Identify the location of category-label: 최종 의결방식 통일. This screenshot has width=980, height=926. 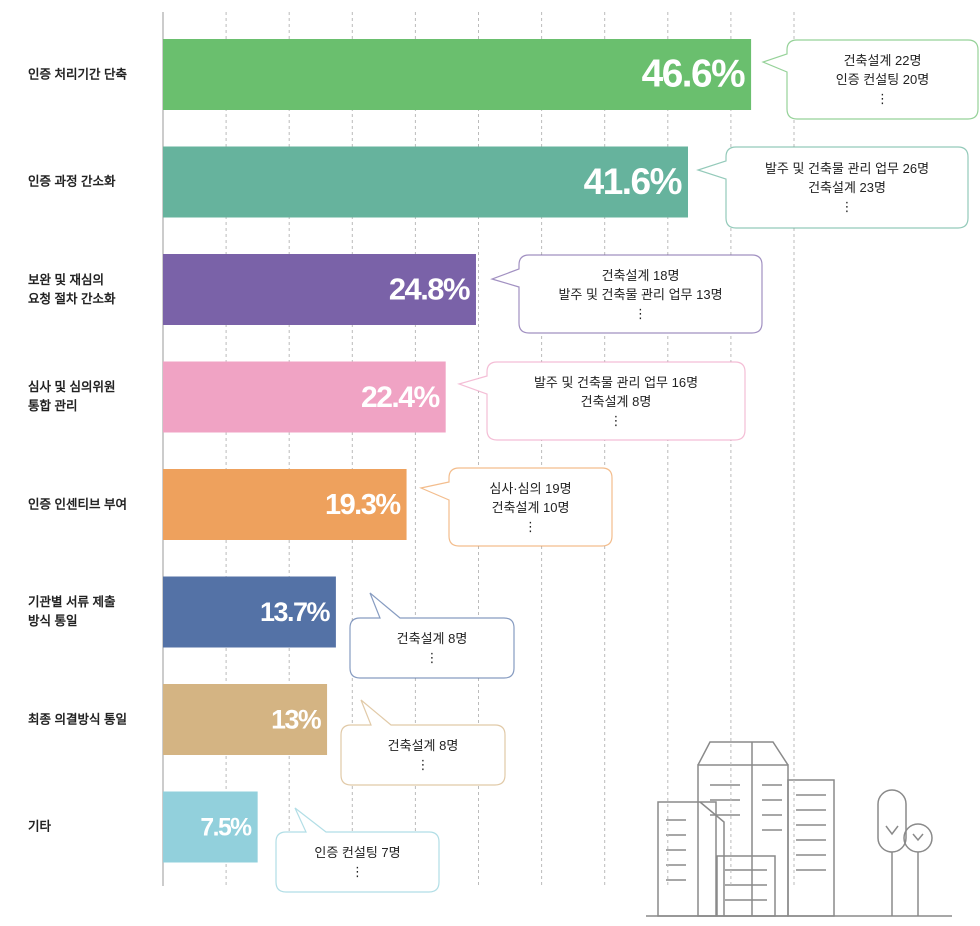
(77, 719).